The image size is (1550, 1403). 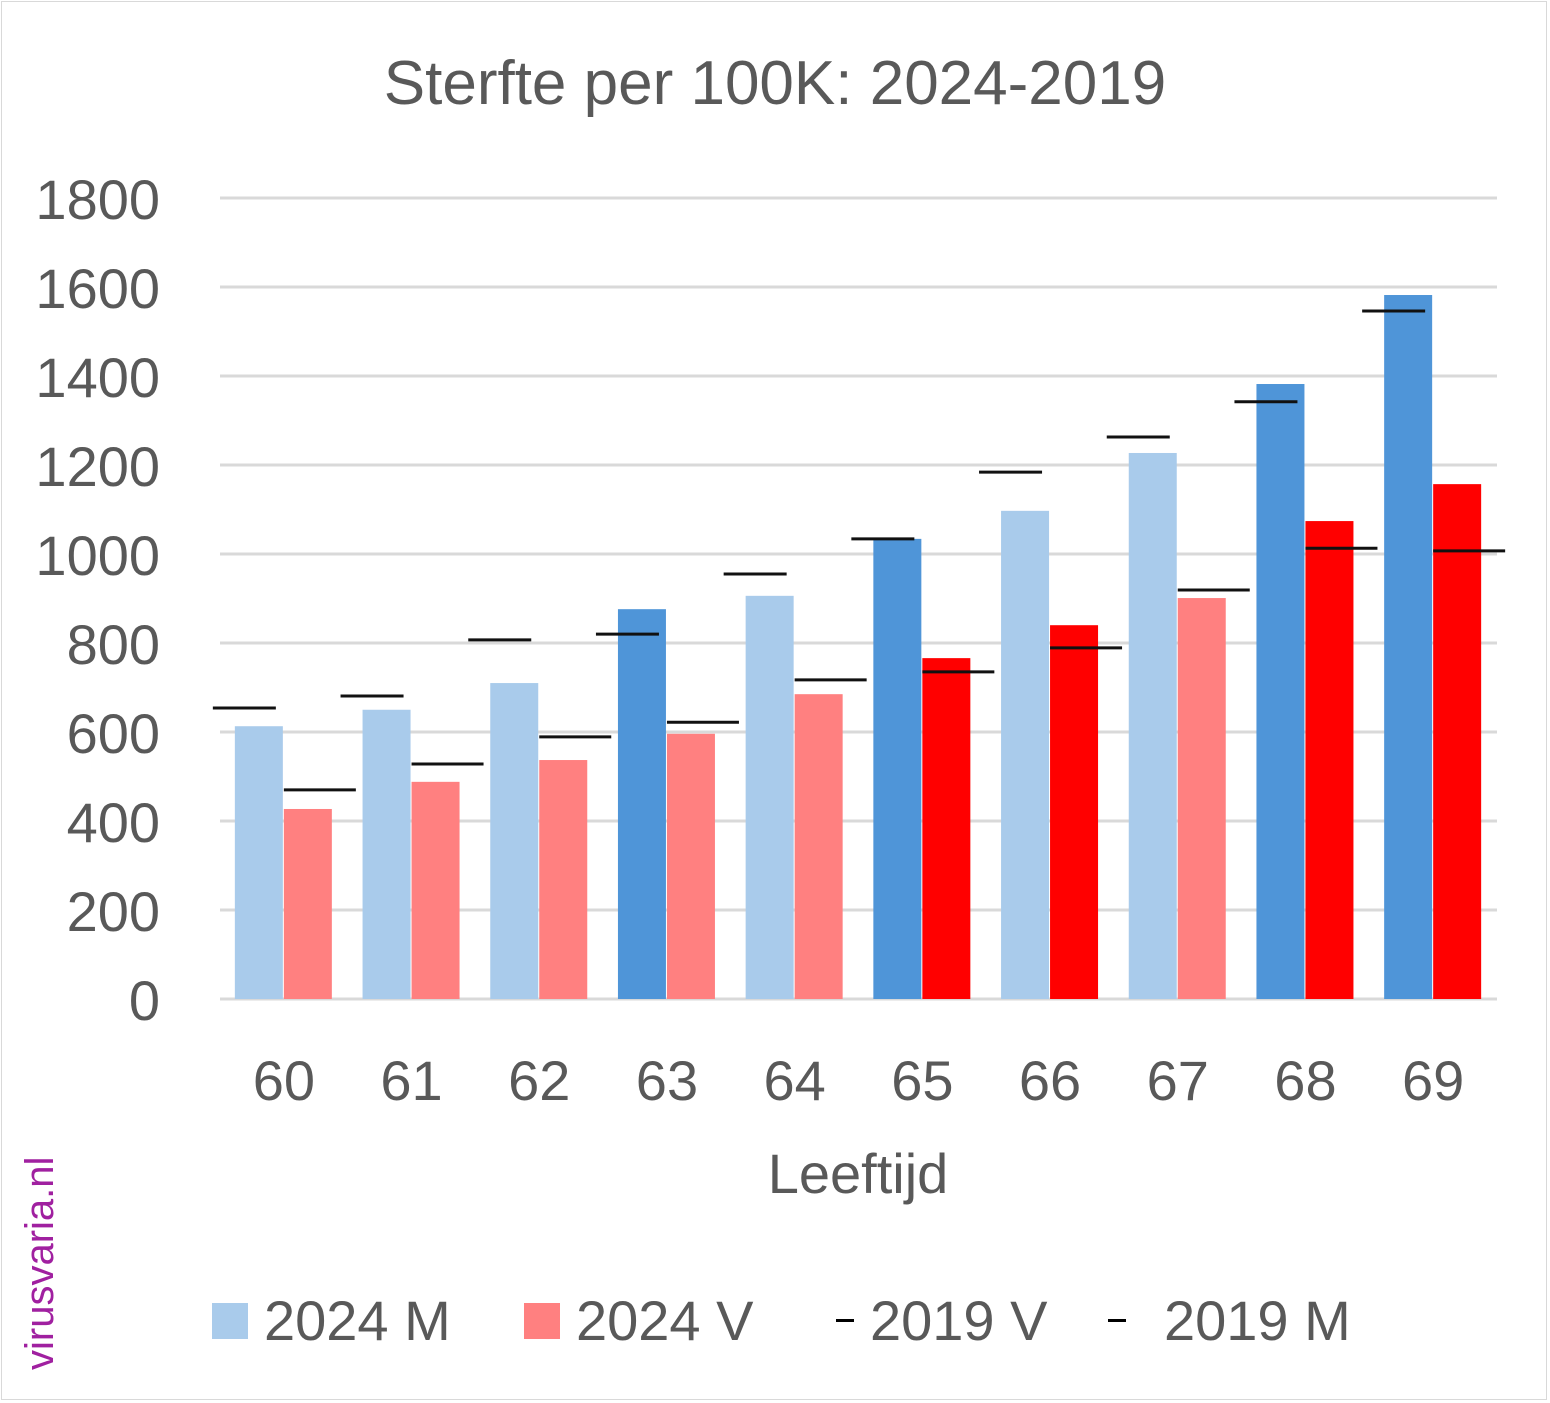 I want to click on y-axis-ticks: 0 200 400 600 800 1000 1200 1400 1600 1800, so click(x=97, y=600).